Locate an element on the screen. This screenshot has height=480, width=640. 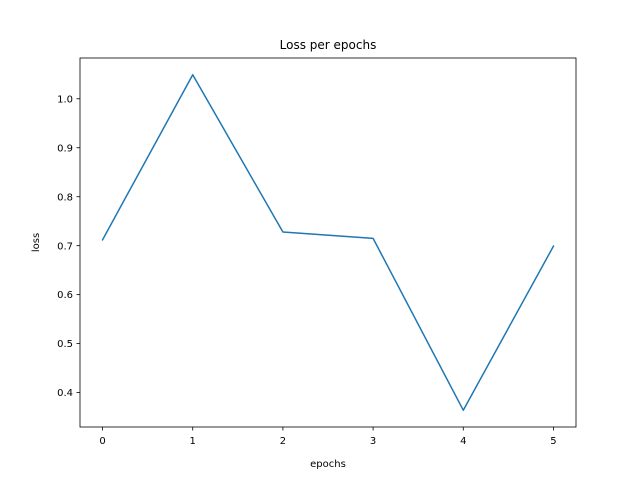
x-tick-label: 5 is located at coordinates (553, 441).